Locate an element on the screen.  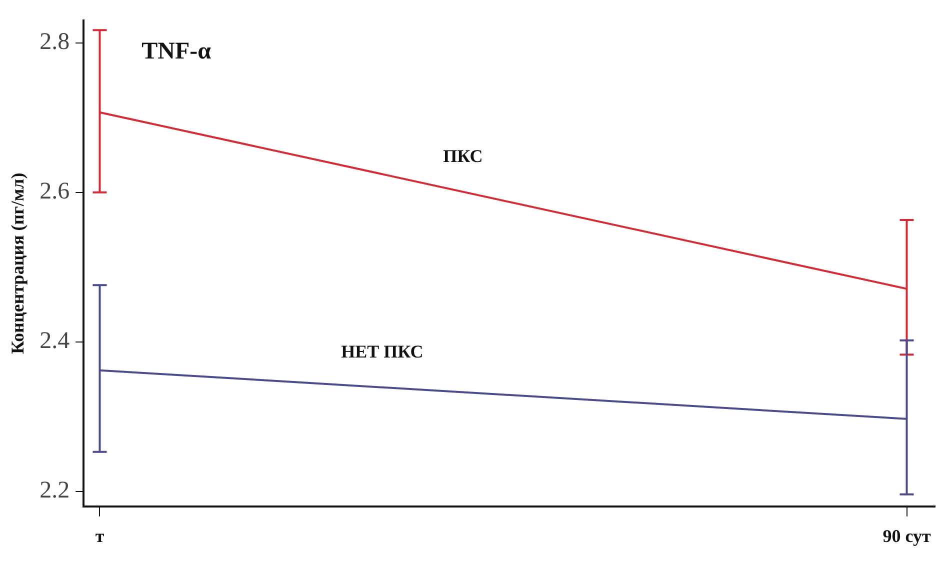
y-tick-label: 2.8 is located at coordinates (55, 42).